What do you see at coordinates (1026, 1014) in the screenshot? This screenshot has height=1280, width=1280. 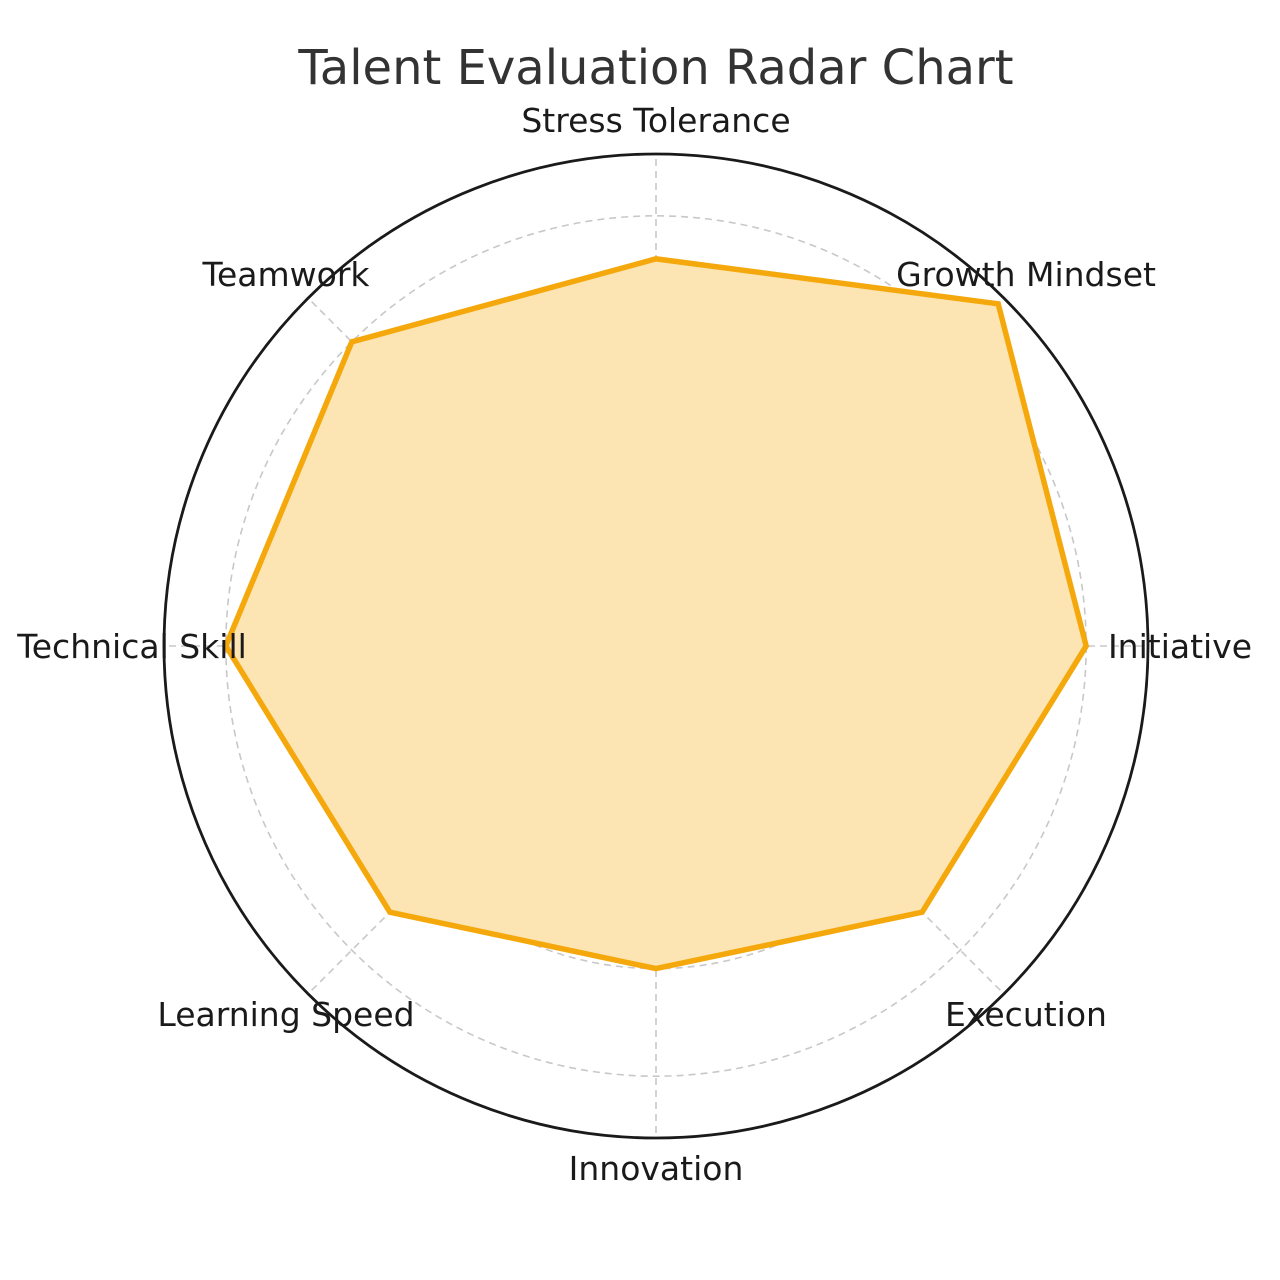 I see `axis-label-execution: Execution` at bounding box center [1026, 1014].